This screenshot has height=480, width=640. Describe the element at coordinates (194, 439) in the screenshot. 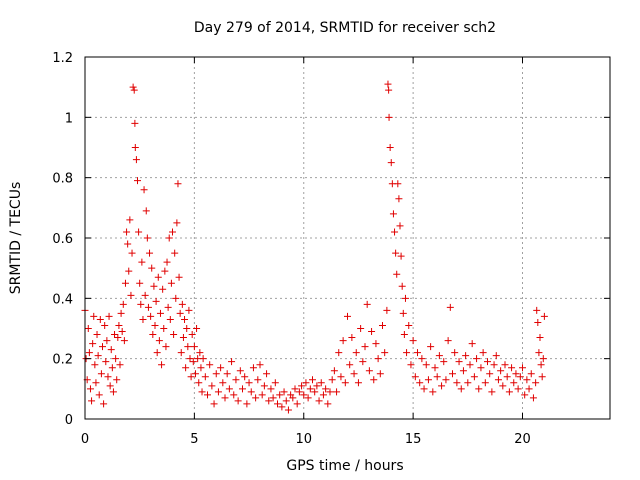

I see `x-tick-label: 5` at that location.